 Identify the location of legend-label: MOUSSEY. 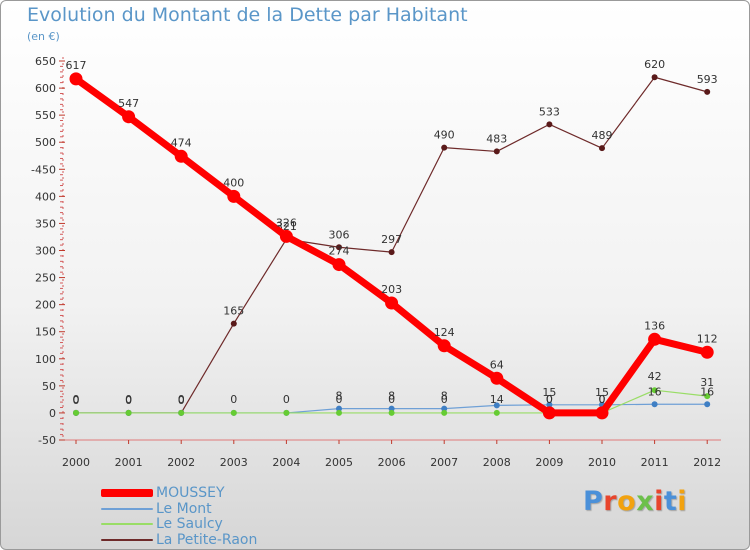
(190, 493).